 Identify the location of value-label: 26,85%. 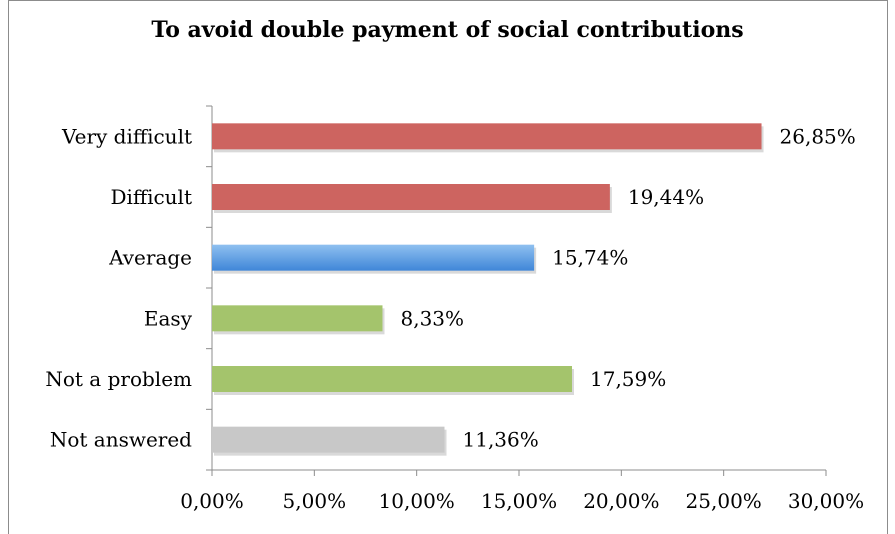
(818, 136).